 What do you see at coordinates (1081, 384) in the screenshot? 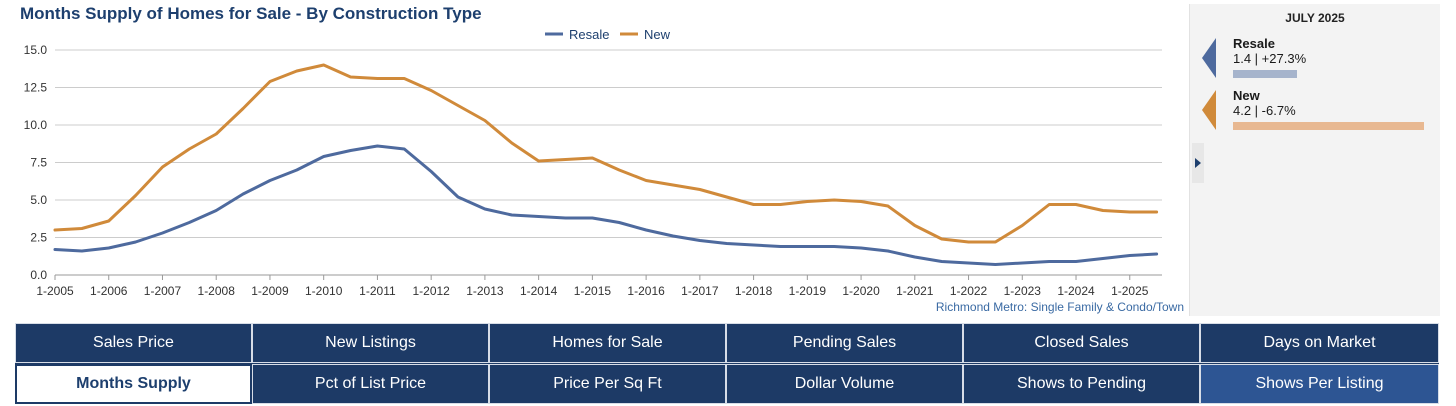
I see `nav-shows-to-pending: Shows to Pending` at bounding box center [1081, 384].